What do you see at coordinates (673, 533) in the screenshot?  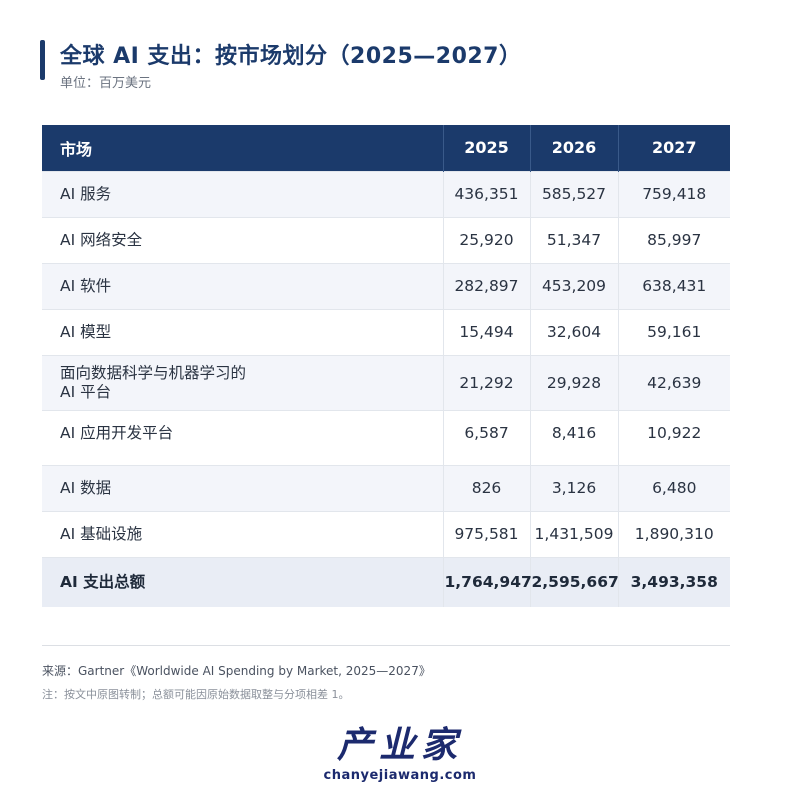 I see `value-2027: 1,890,310` at bounding box center [673, 533].